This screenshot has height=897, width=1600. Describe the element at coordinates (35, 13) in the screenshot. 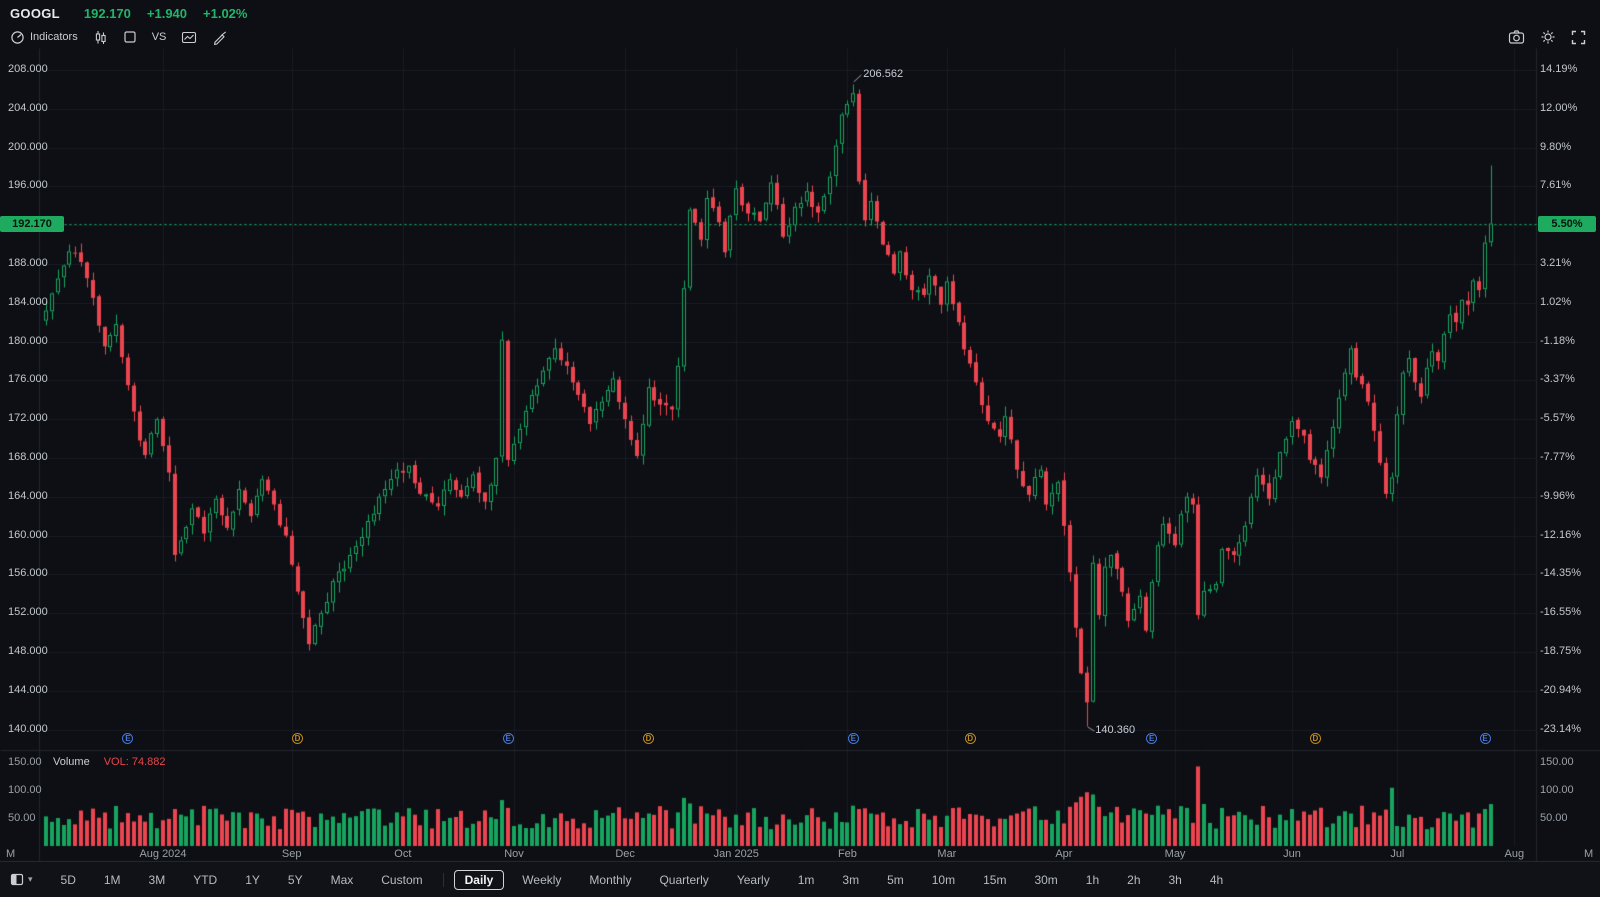

I see `symbol-label: GOOGL` at that location.